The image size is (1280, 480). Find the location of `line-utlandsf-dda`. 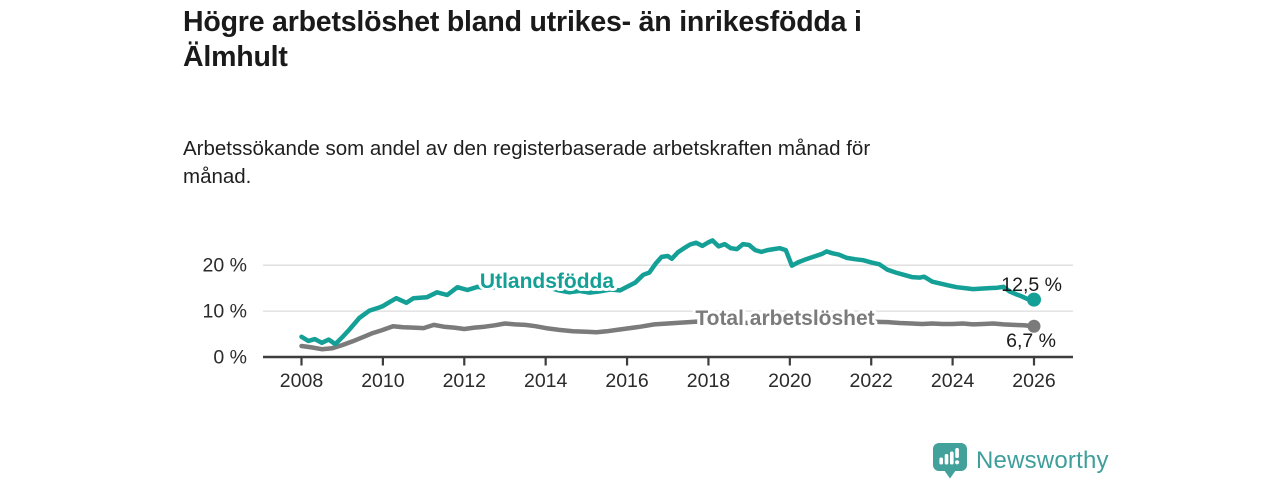

line-utlandsf-dda is located at coordinates (668, 292).